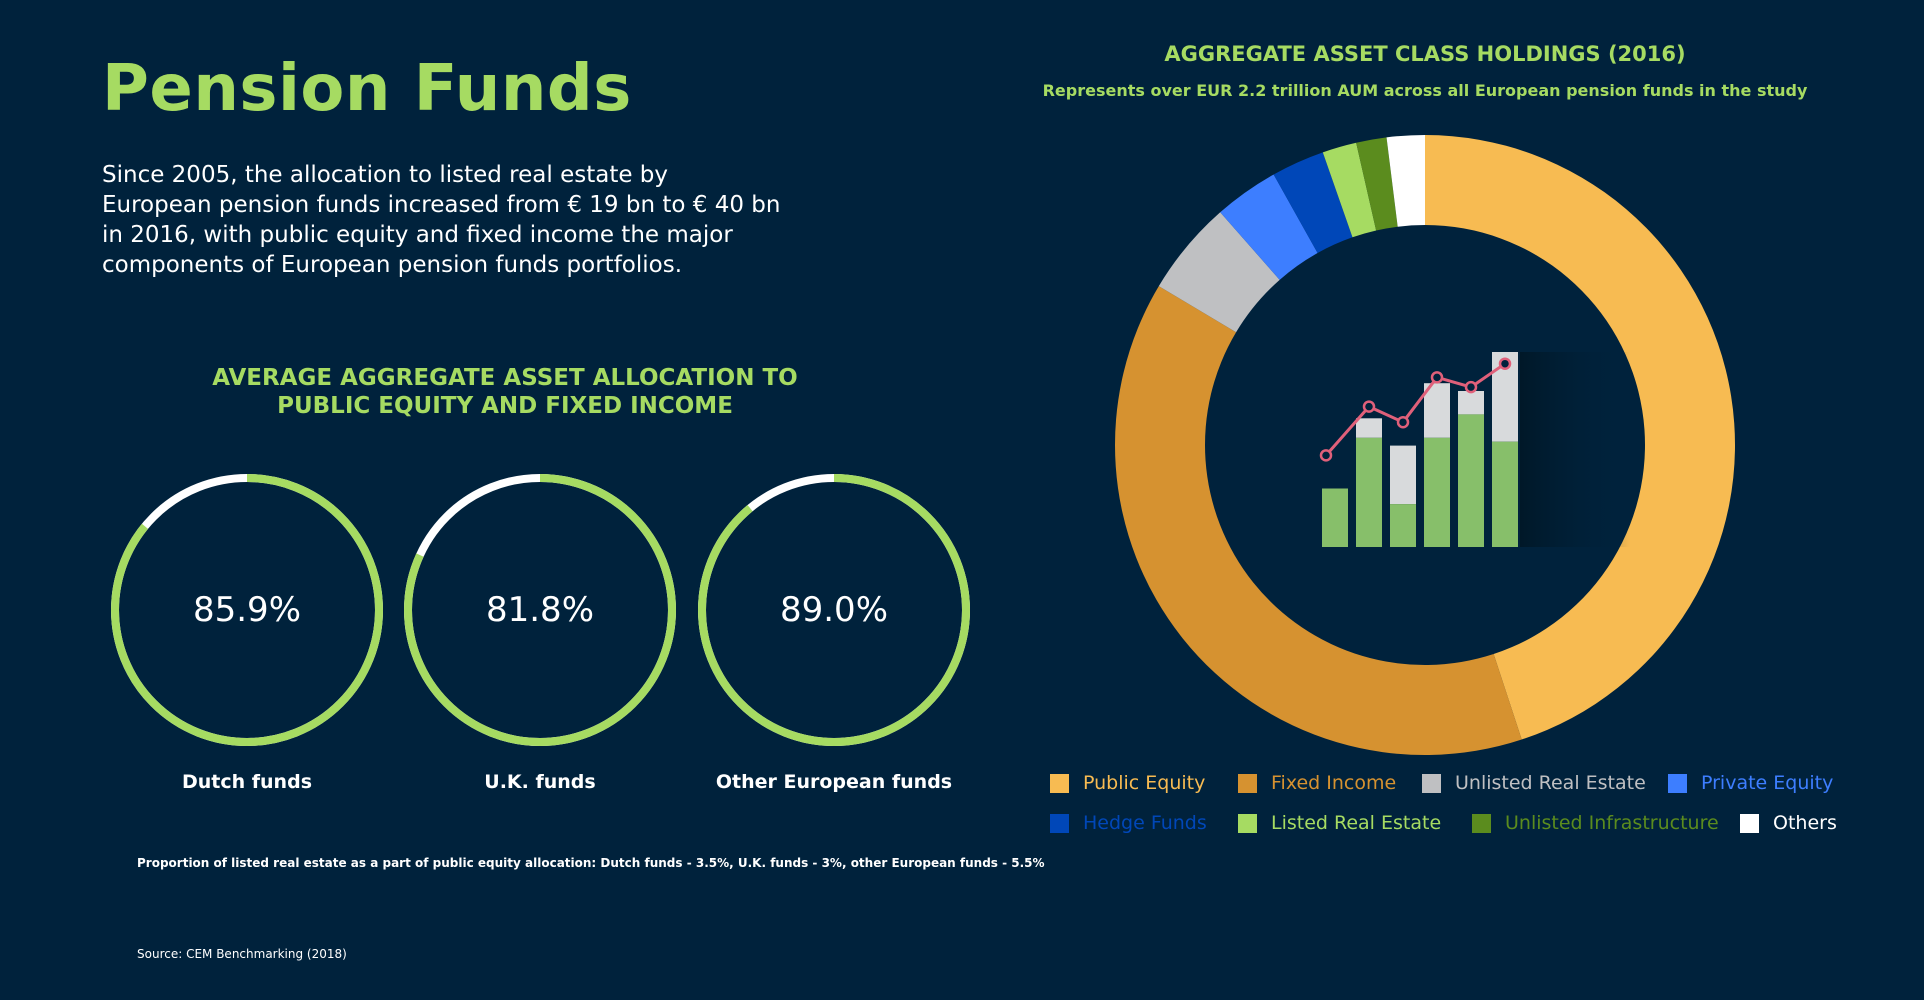 The height and width of the screenshot is (1000, 1924). Describe the element at coordinates (1334, 783) in the screenshot. I see `legend-label: Fixed Income` at that location.